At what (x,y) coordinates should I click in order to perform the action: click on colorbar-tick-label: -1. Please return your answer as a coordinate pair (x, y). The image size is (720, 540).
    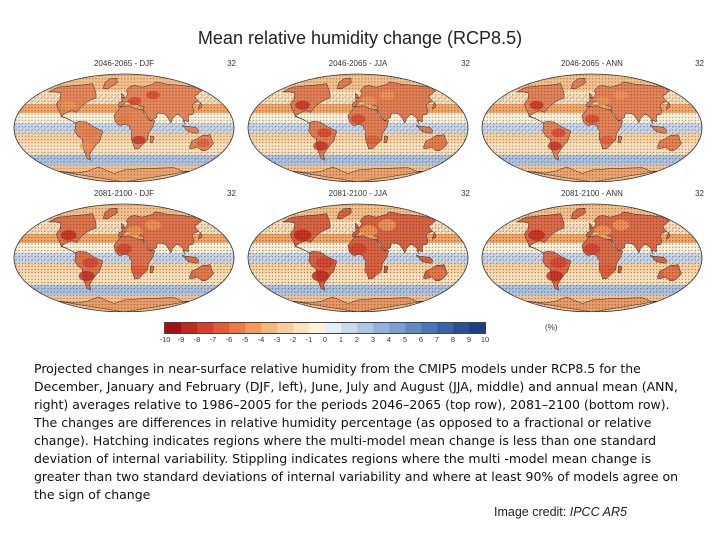
    Looking at the image, I should click on (309, 339).